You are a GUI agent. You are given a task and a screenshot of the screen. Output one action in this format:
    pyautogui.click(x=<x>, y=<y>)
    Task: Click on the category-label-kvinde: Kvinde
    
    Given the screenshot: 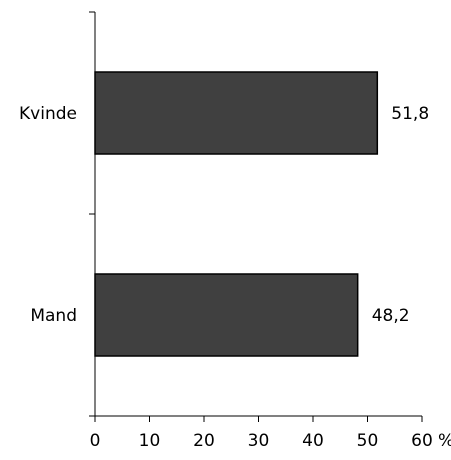 What is the action you would take?
    pyautogui.click(x=48, y=114)
    